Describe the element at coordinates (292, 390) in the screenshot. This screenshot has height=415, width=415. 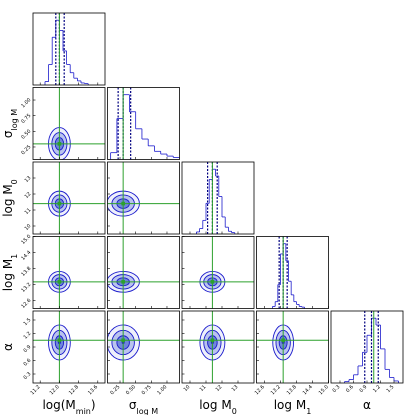
I see `x-tick-label: 13.8` at that location.